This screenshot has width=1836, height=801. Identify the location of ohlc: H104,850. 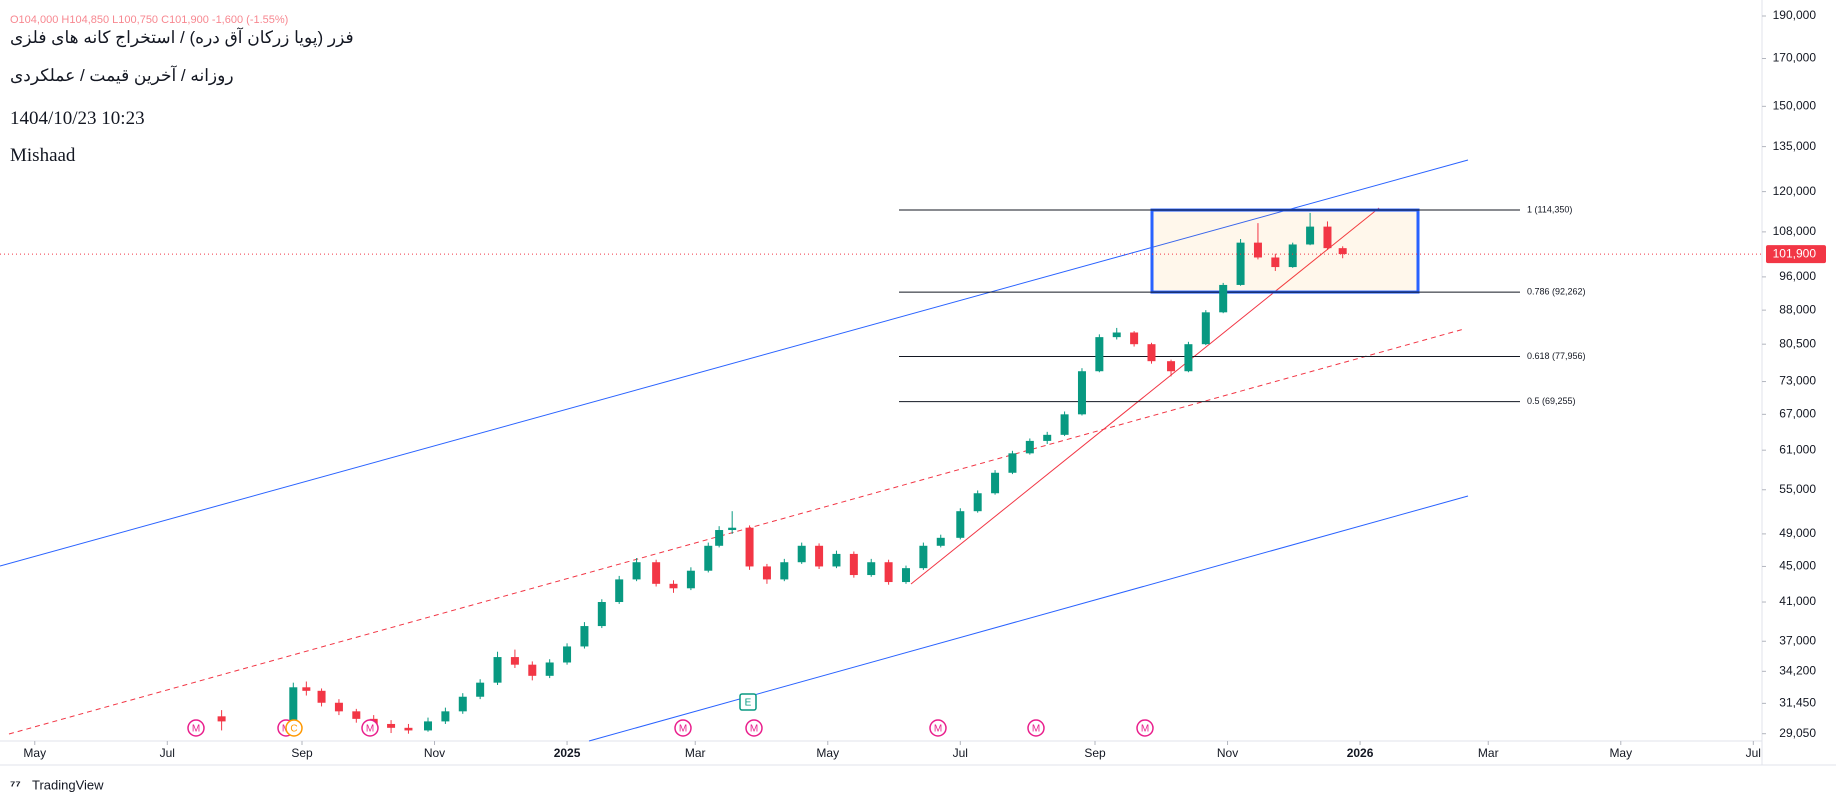
(85, 20).